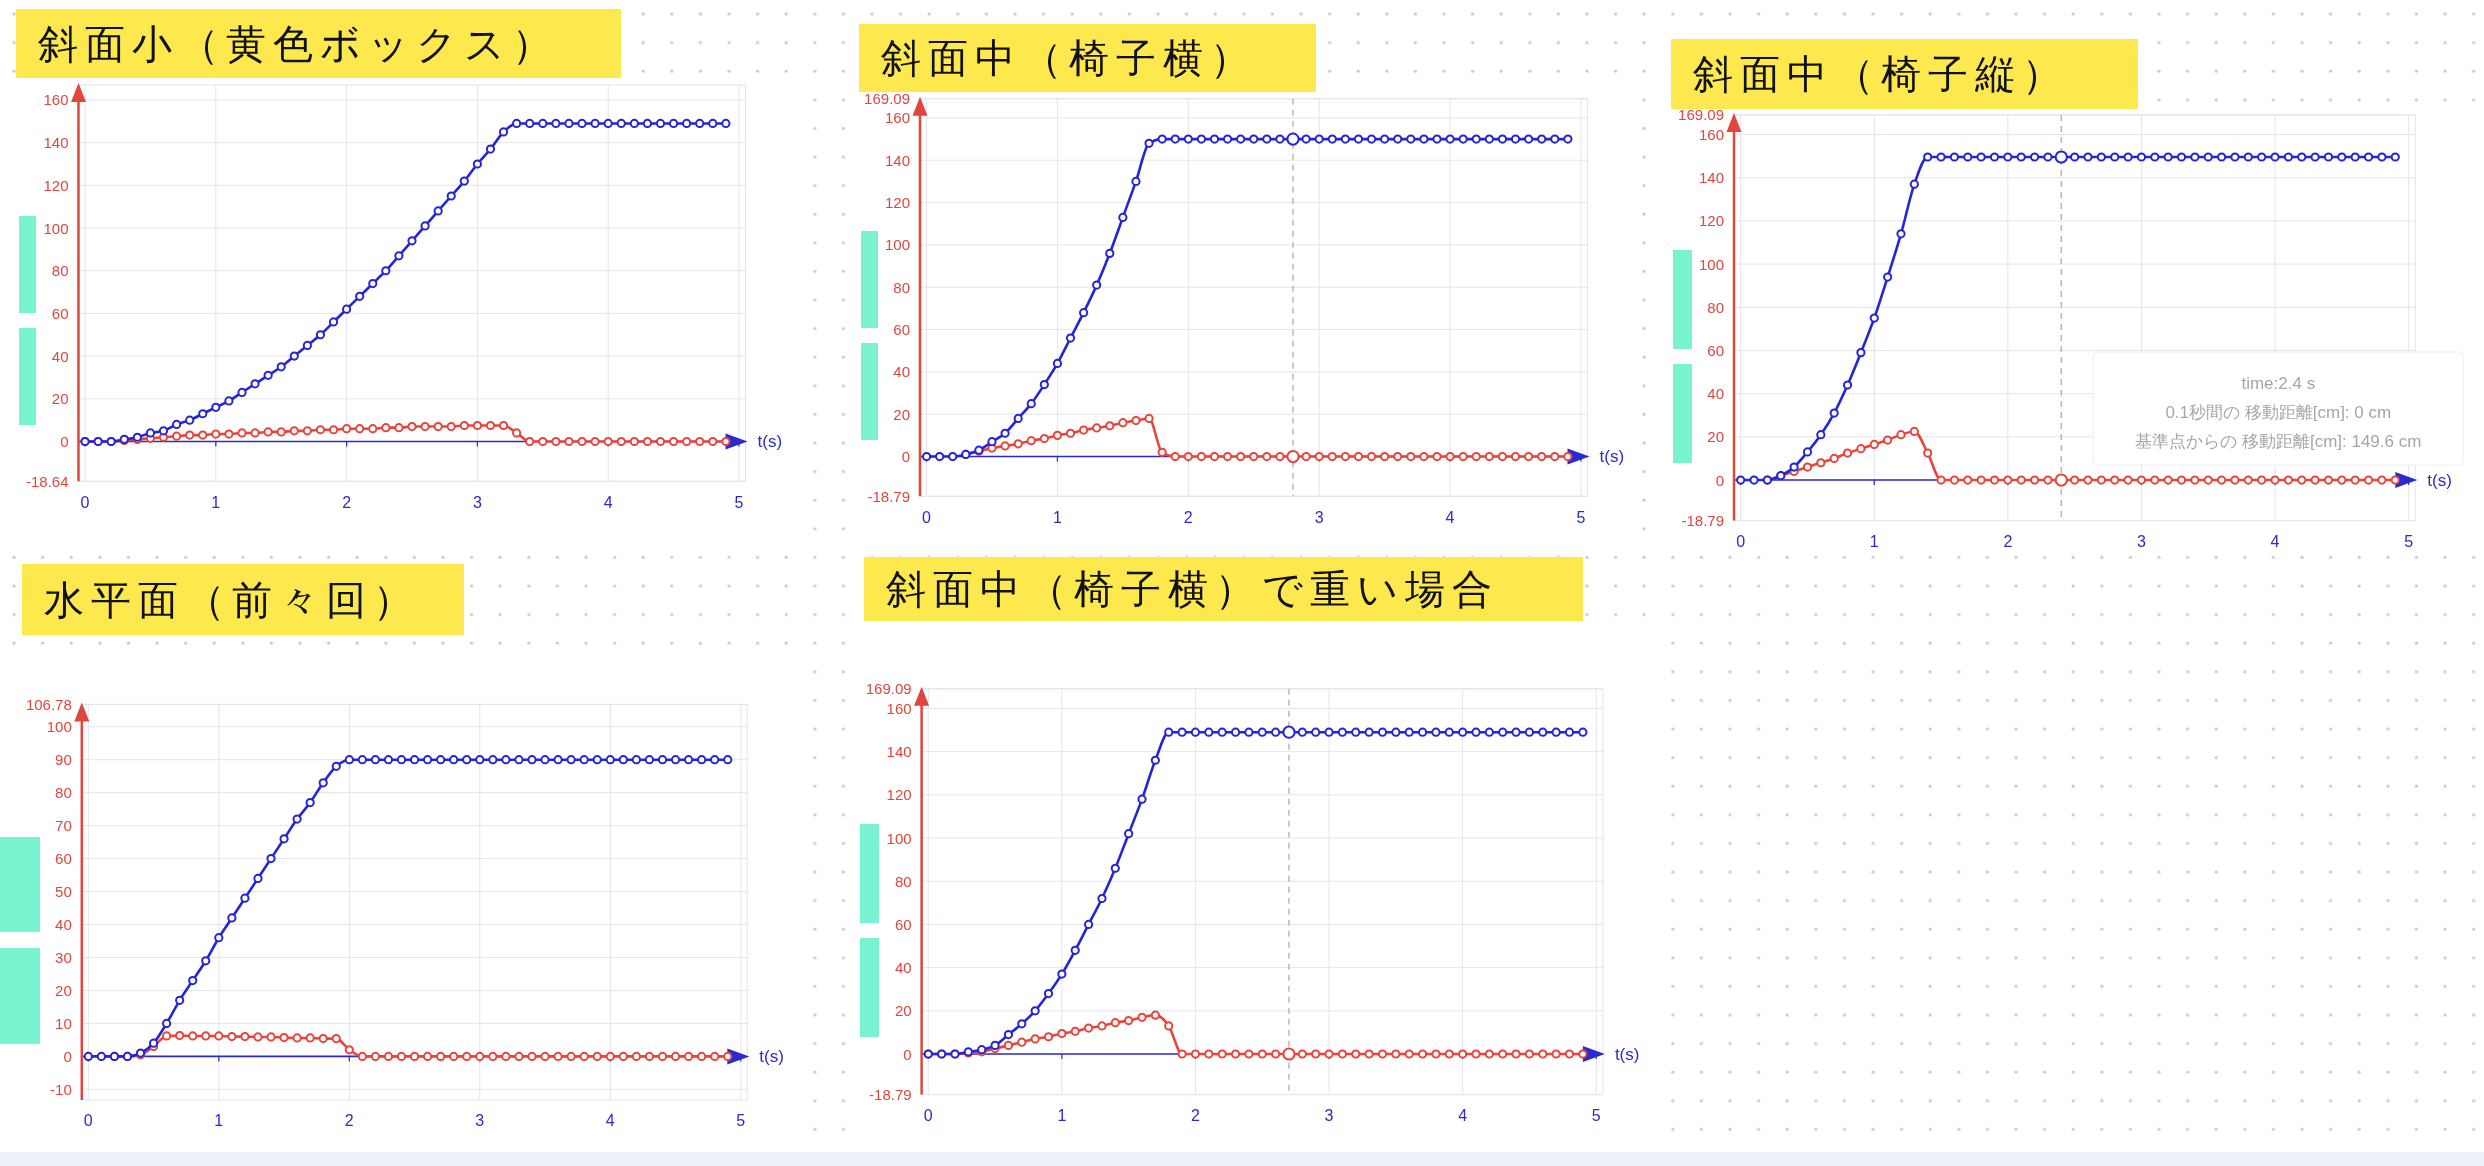  I want to click on annotation: 0.1秒間の 移動距離[cm]: 0 cm, so click(2278, 412).